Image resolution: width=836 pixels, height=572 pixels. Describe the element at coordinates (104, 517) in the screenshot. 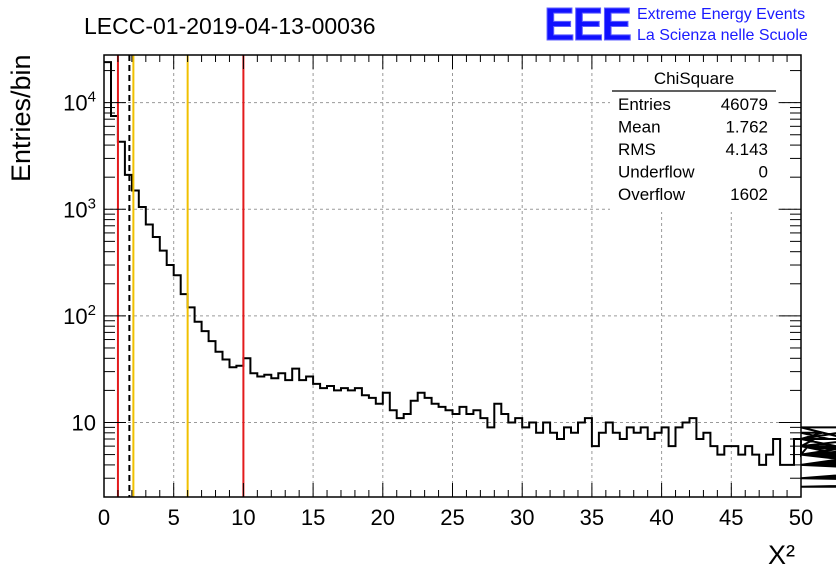

I see `x-tick-label: 0` at that location.